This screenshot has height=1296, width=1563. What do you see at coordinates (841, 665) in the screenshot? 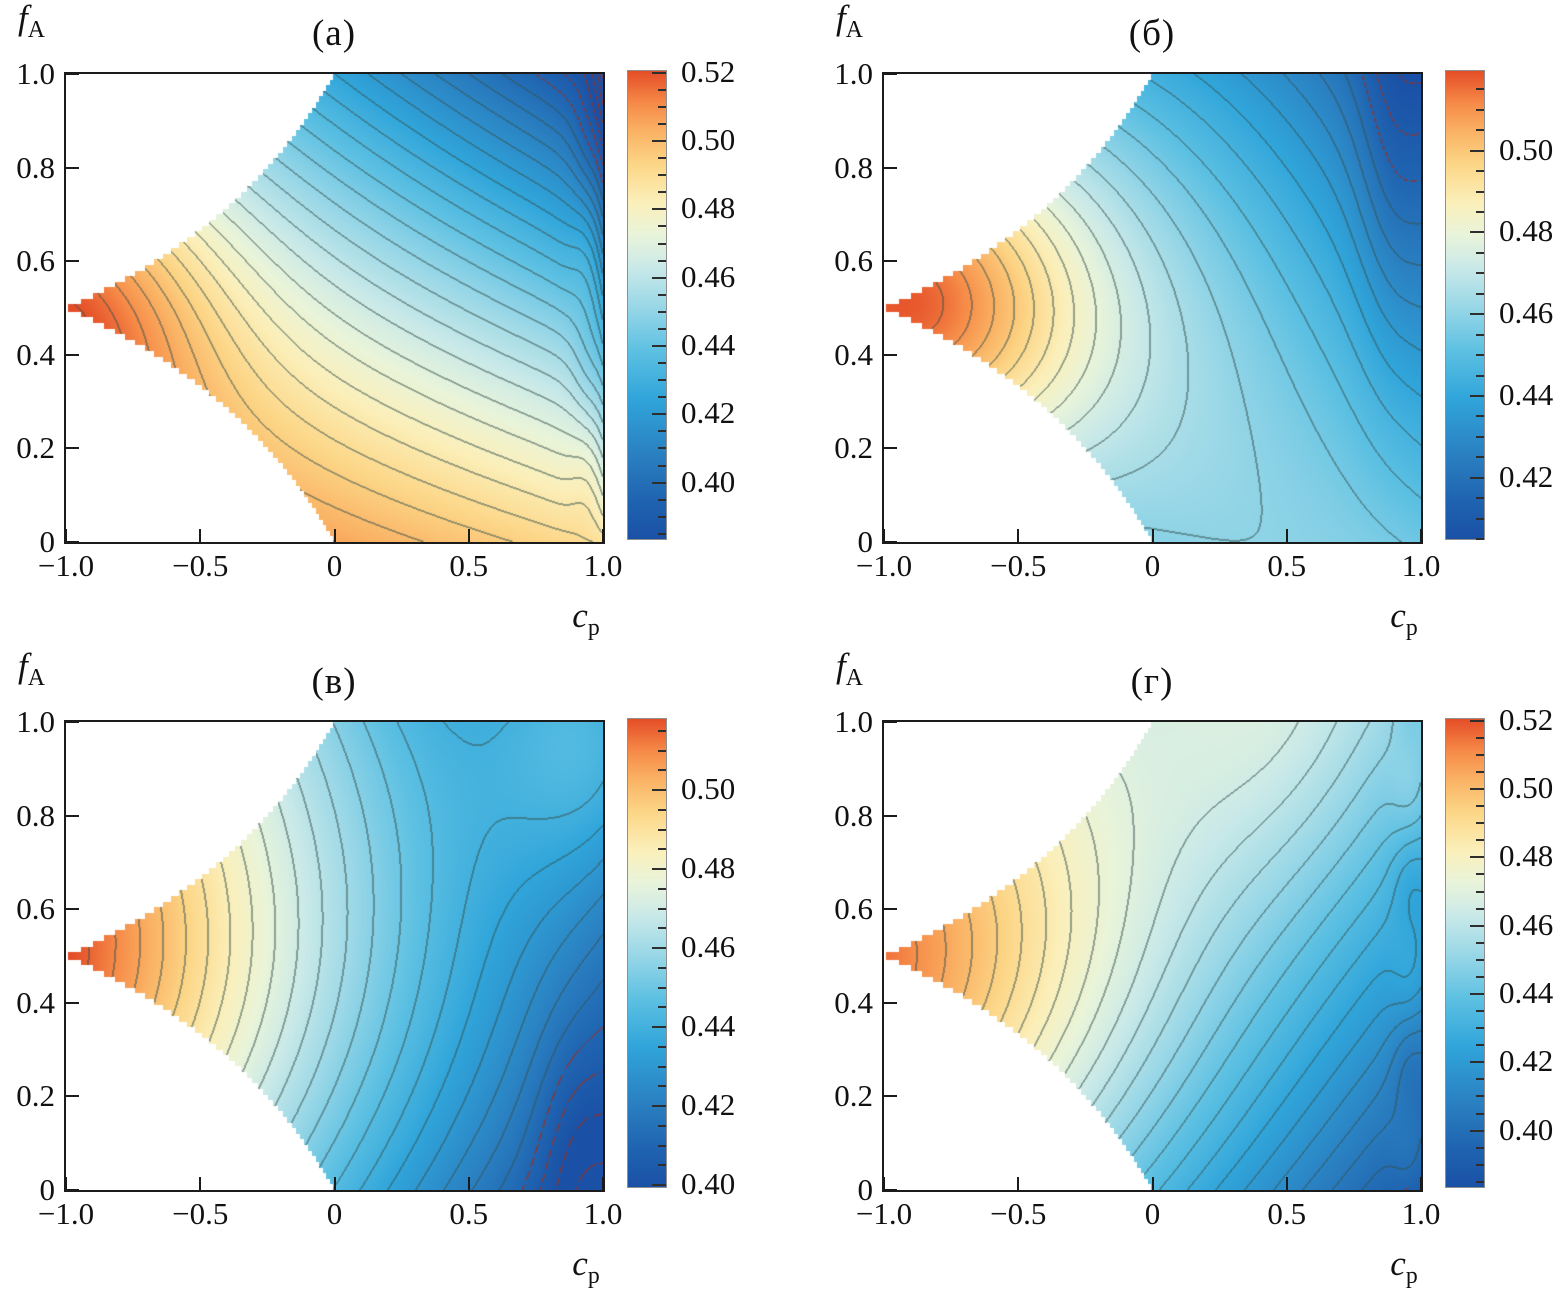
I see `y-axis-symbol: f` at bounding box center [841, 665].